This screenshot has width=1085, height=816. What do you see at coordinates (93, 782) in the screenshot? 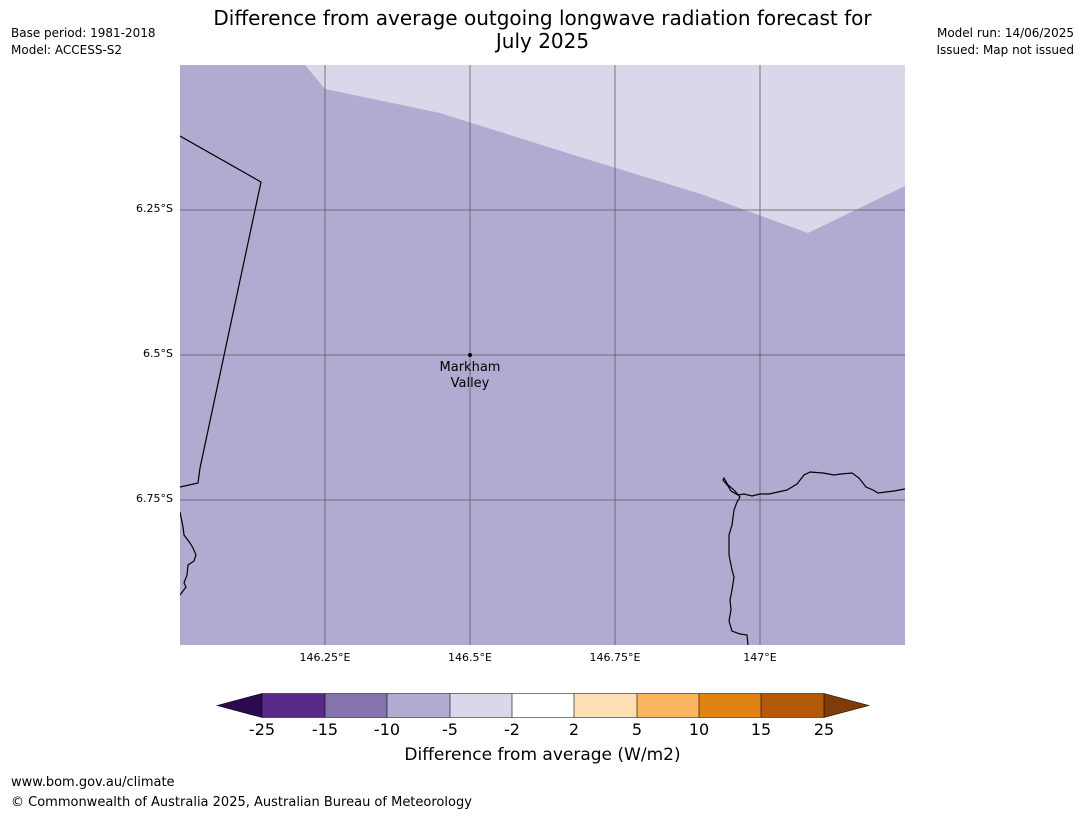
I see `footer-url-link: www.bom.gov.au/climate` at bounding box center [93, 782].